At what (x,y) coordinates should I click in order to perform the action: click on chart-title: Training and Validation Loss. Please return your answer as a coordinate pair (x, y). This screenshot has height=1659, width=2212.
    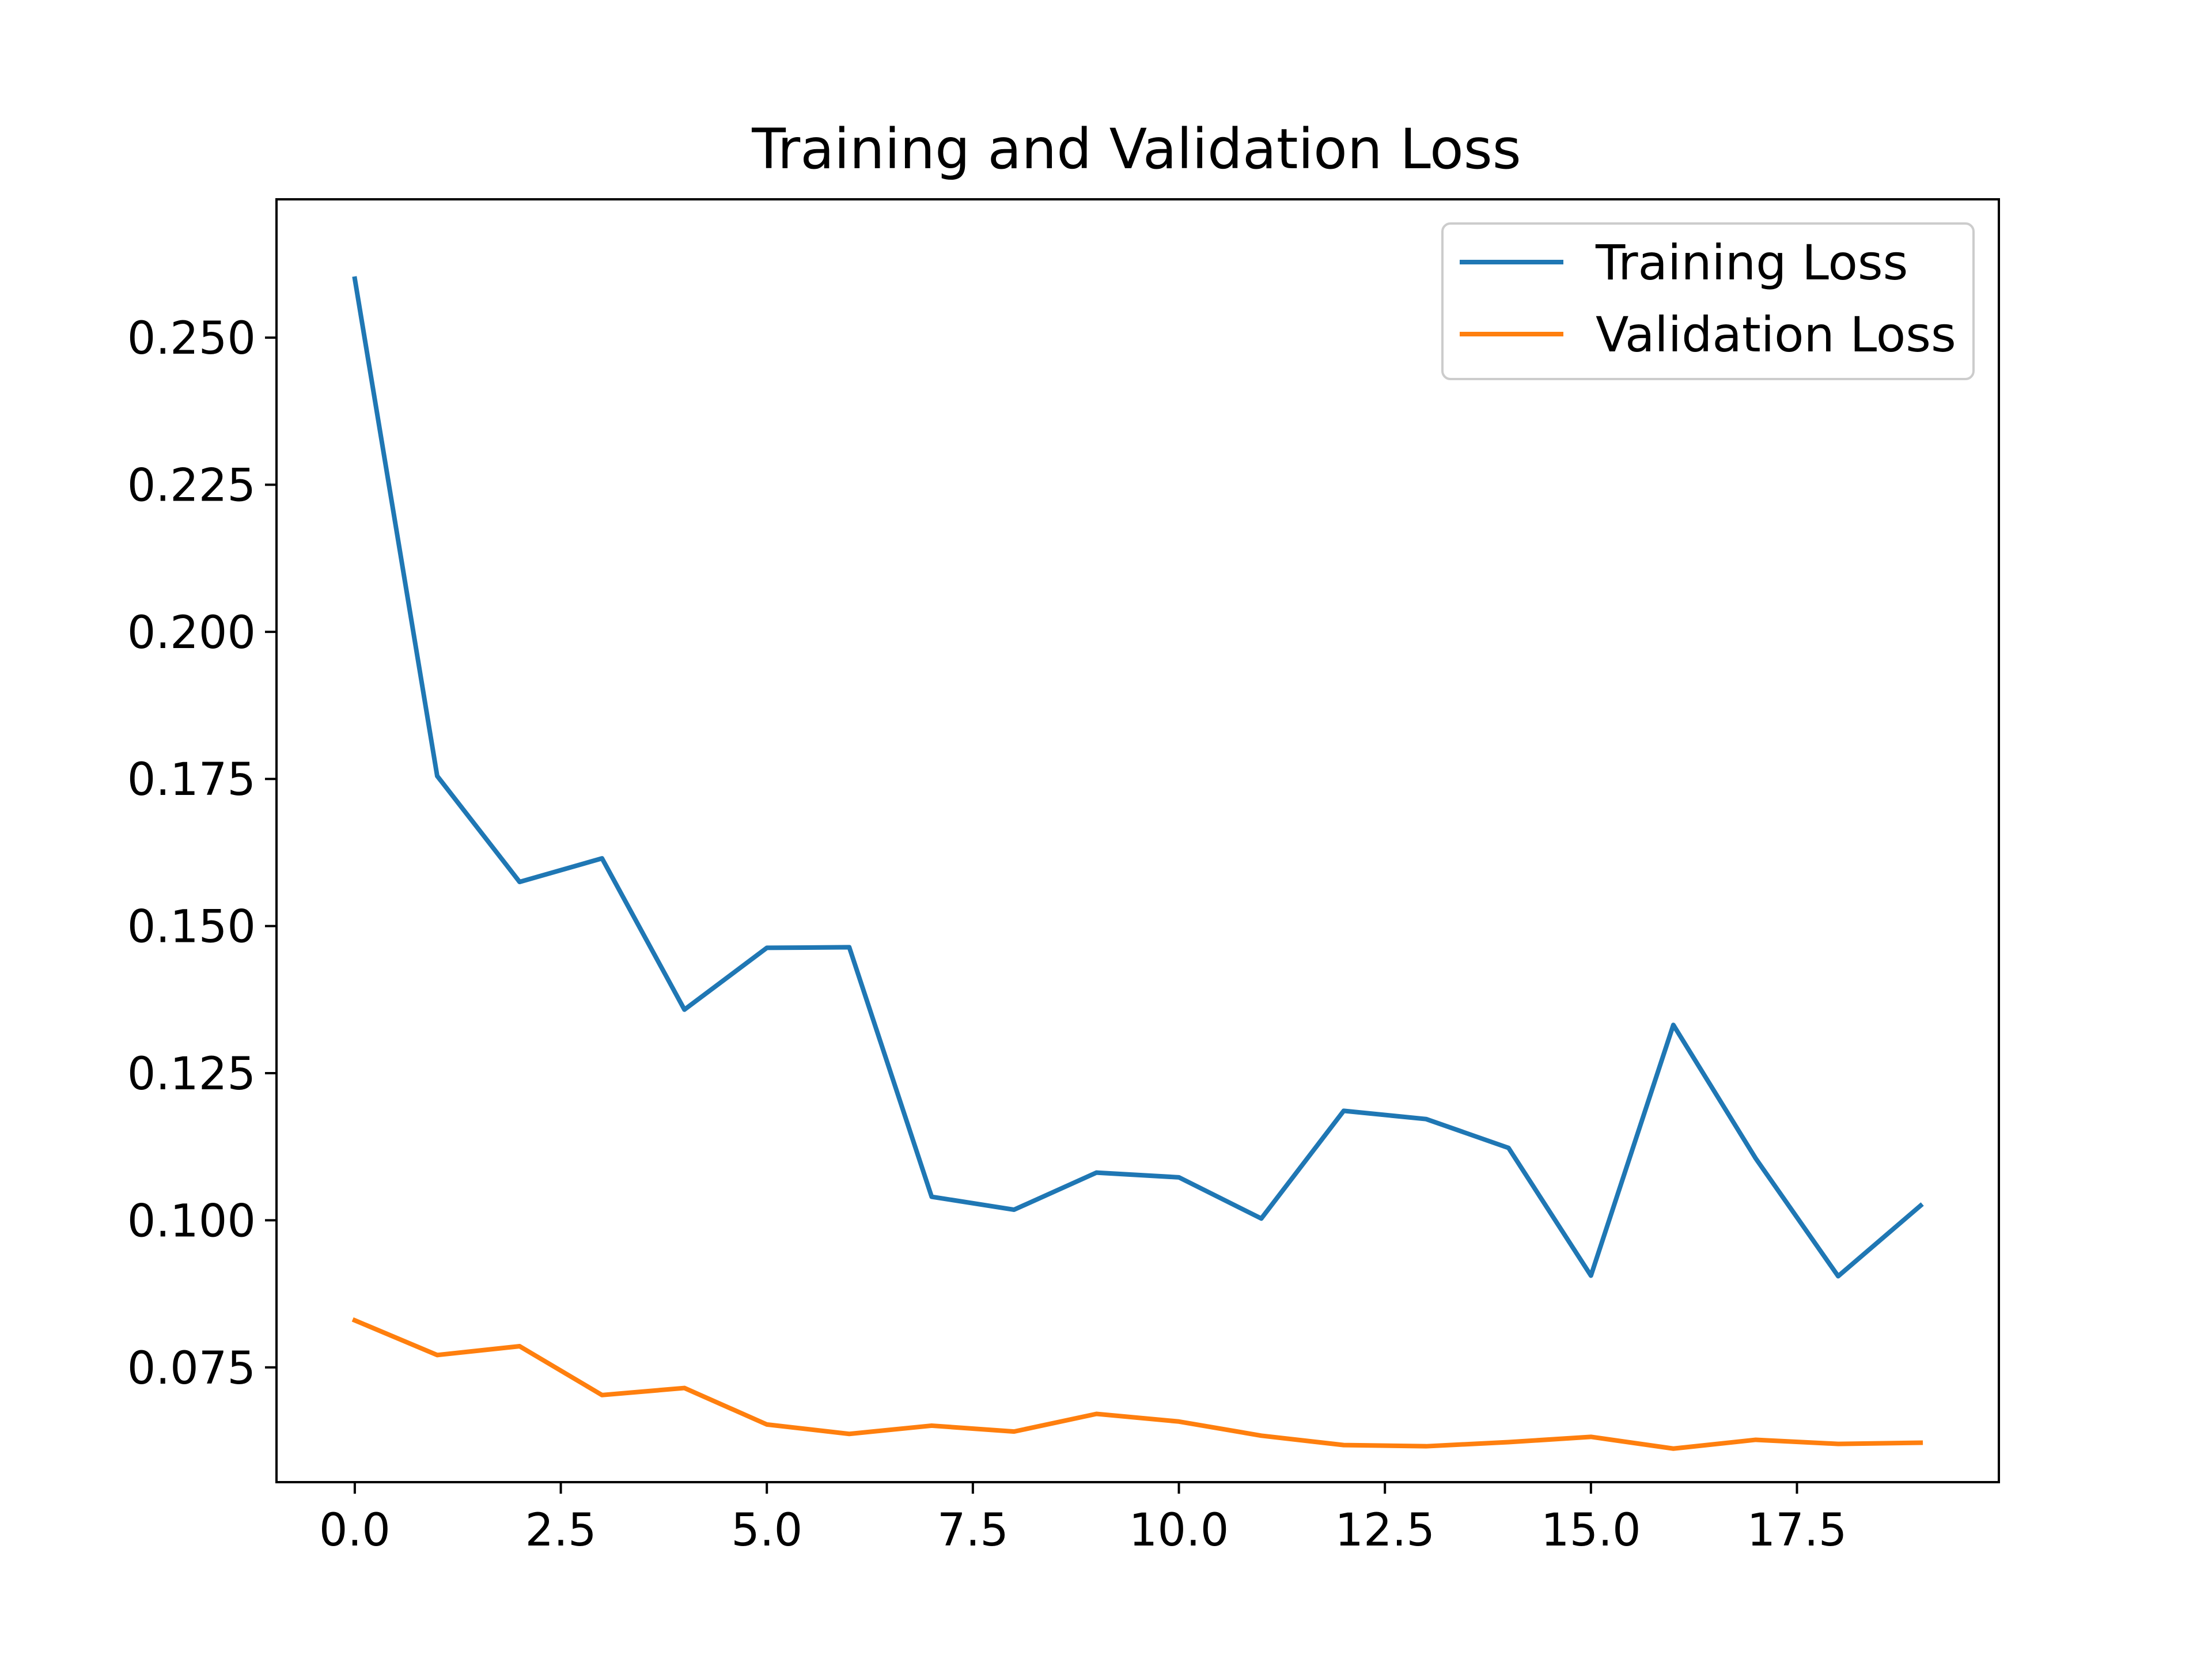
    Looking at the image, I should click on (1136, 149).